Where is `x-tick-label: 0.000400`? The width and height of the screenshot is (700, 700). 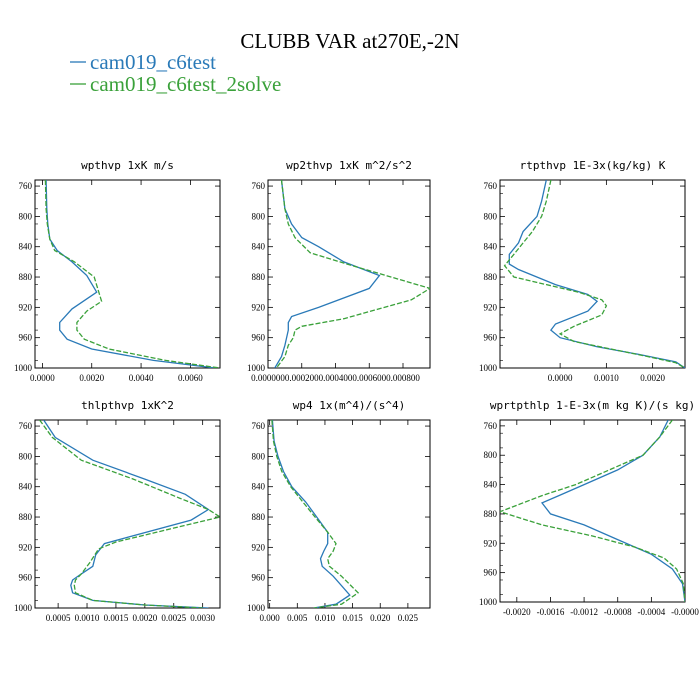 x-tick-label: 0.000400 is located at coordinates (336, 378).